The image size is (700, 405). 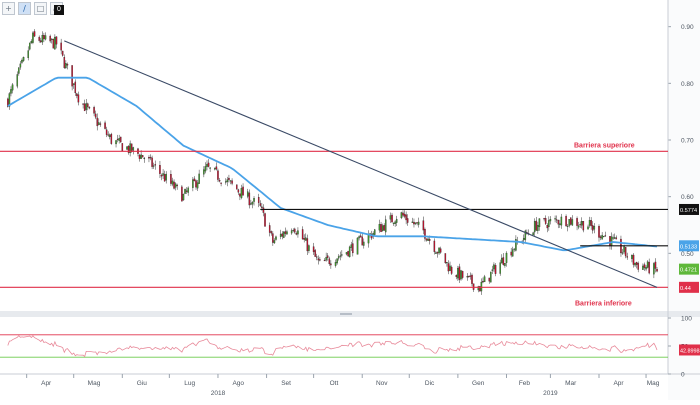 I want to click on price-tick-label: 0.50, so click(x=687, y=254).